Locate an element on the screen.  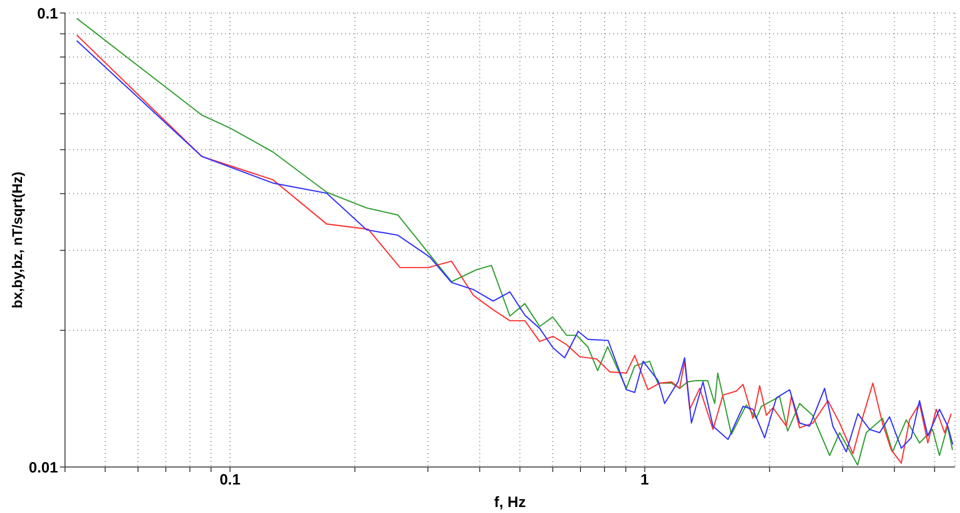
x-tick-label: 1 is located at coordinates (644, 480).